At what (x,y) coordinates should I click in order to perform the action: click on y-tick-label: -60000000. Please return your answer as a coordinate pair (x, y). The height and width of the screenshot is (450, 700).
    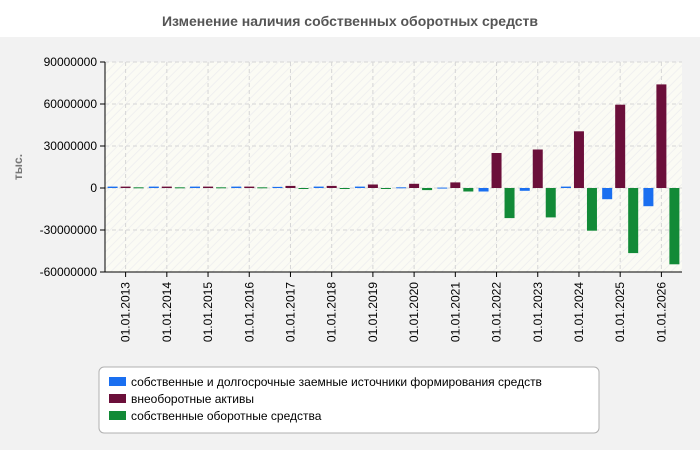
    Looking at the image, I should click on (69, 272).